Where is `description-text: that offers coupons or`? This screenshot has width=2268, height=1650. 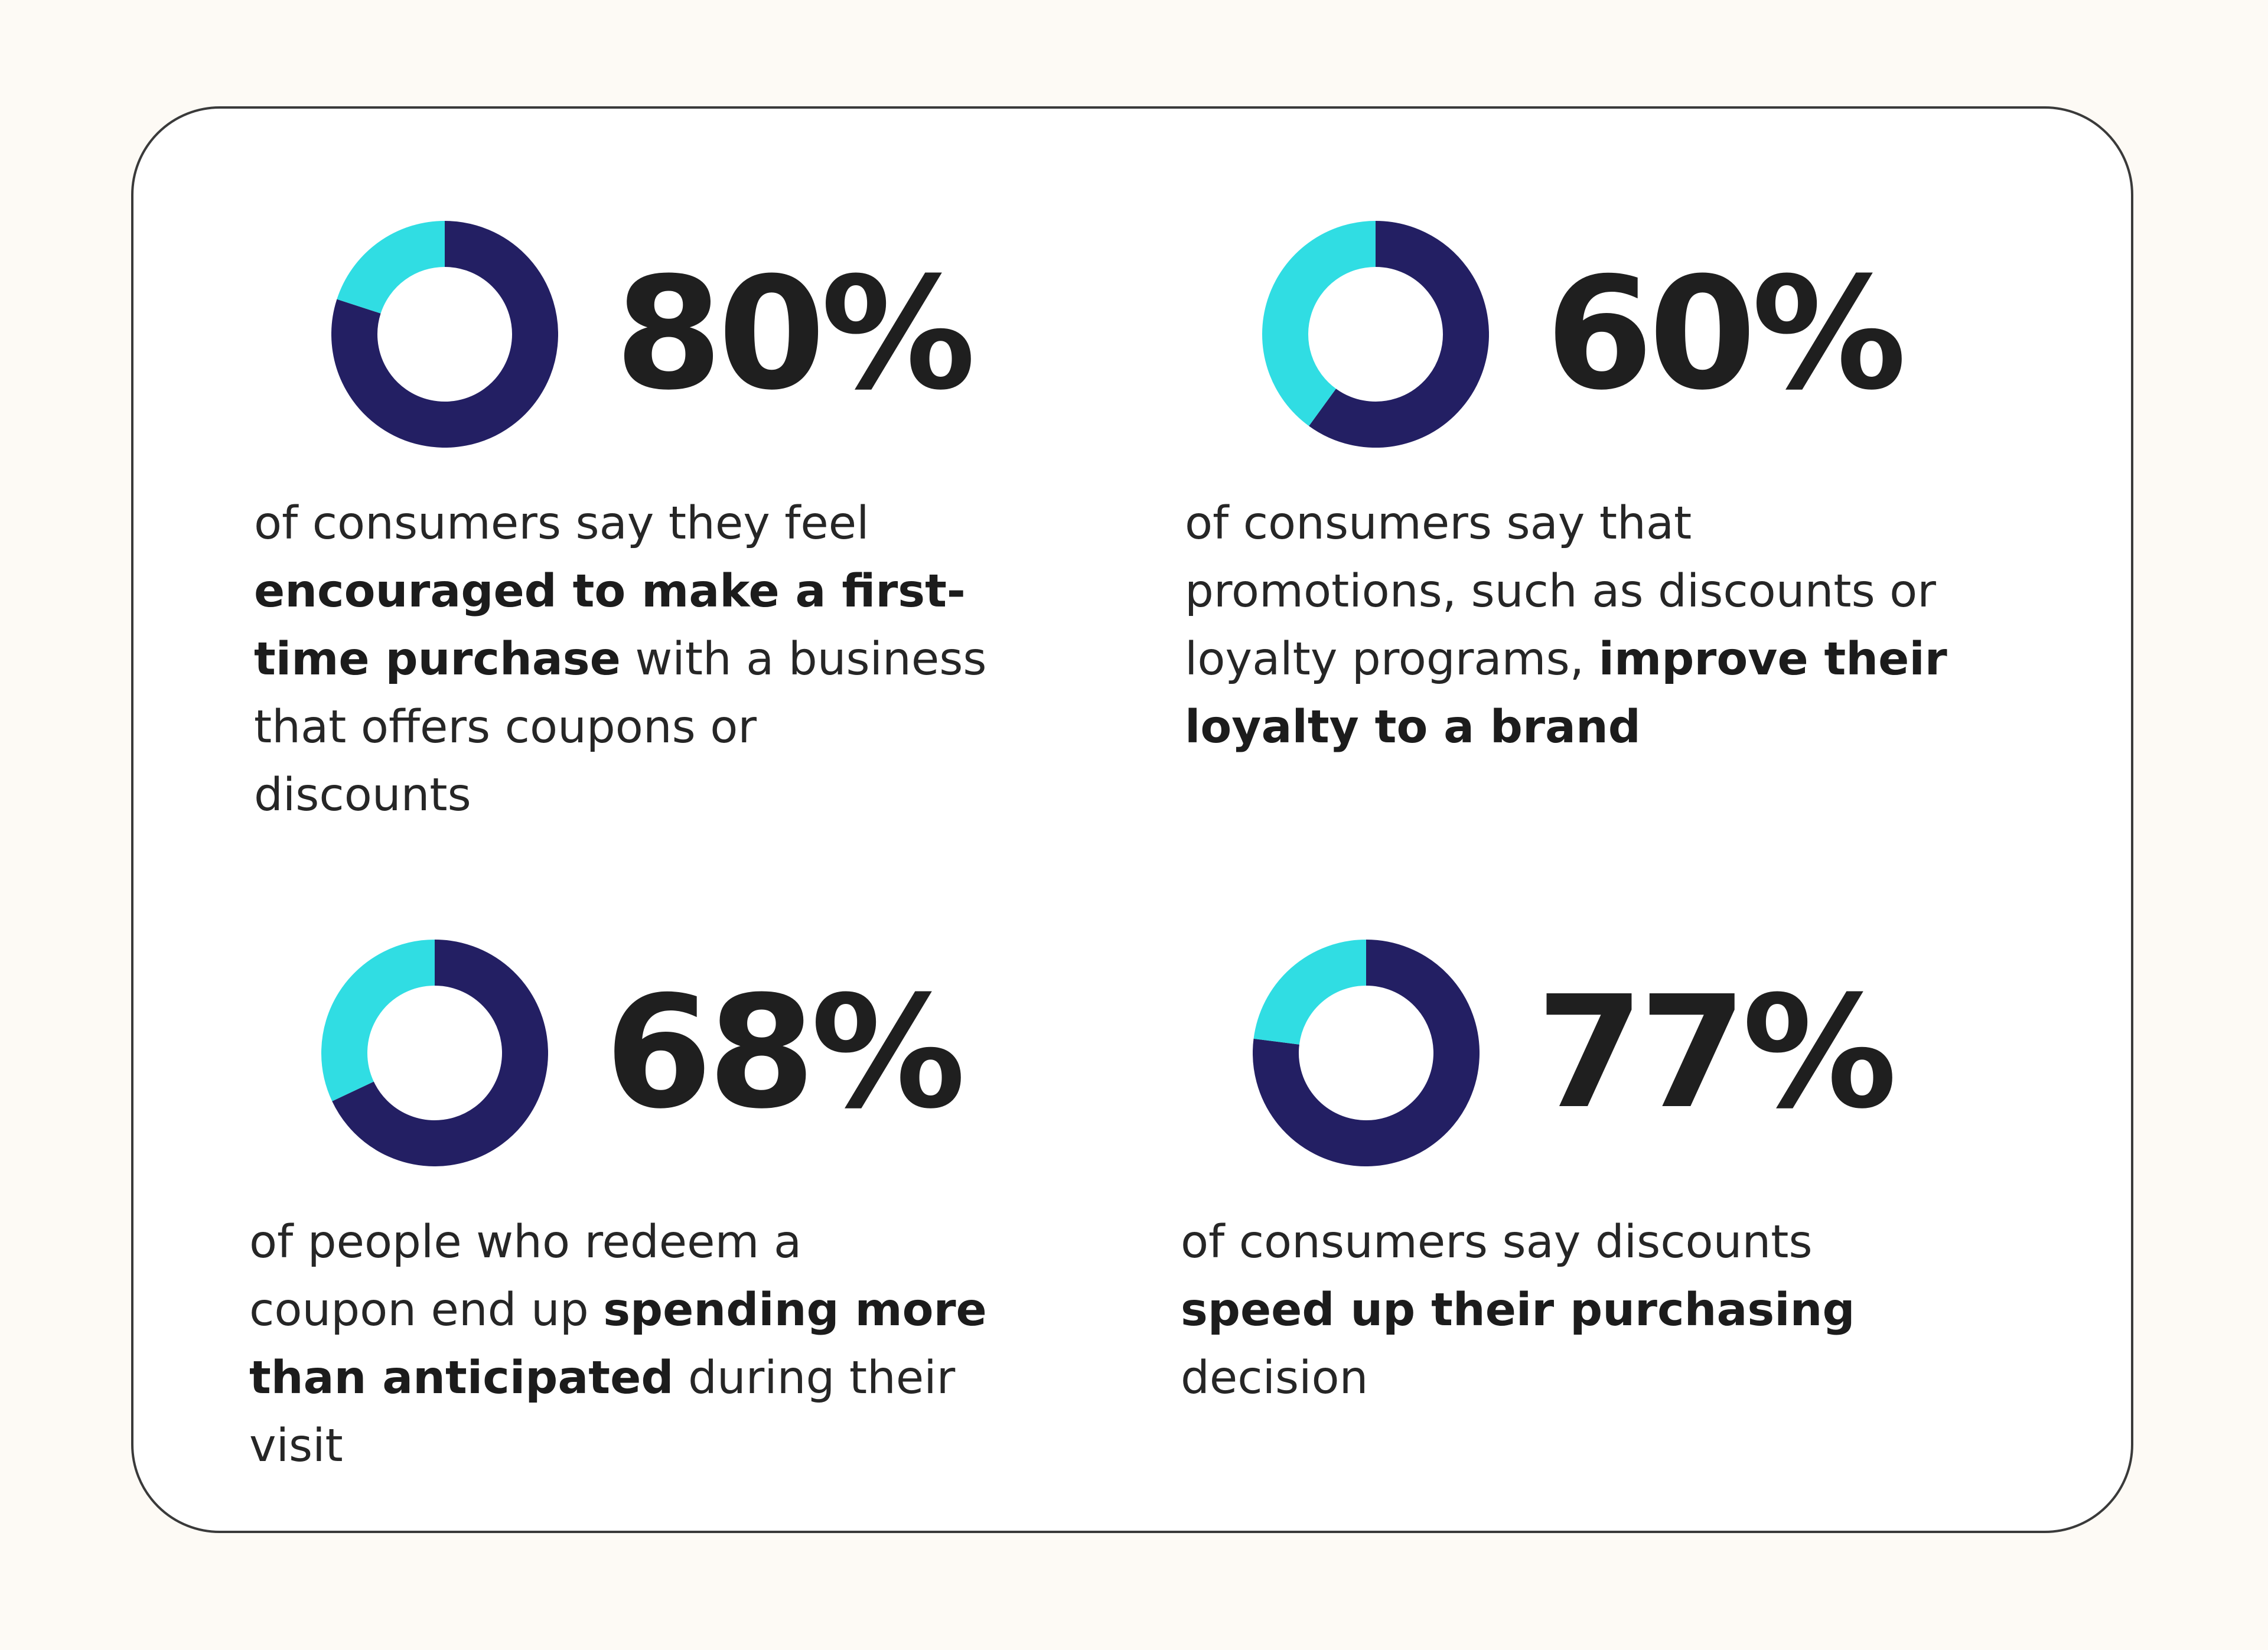
description-text: that offers coupons or is located at coordinates (505, 727).